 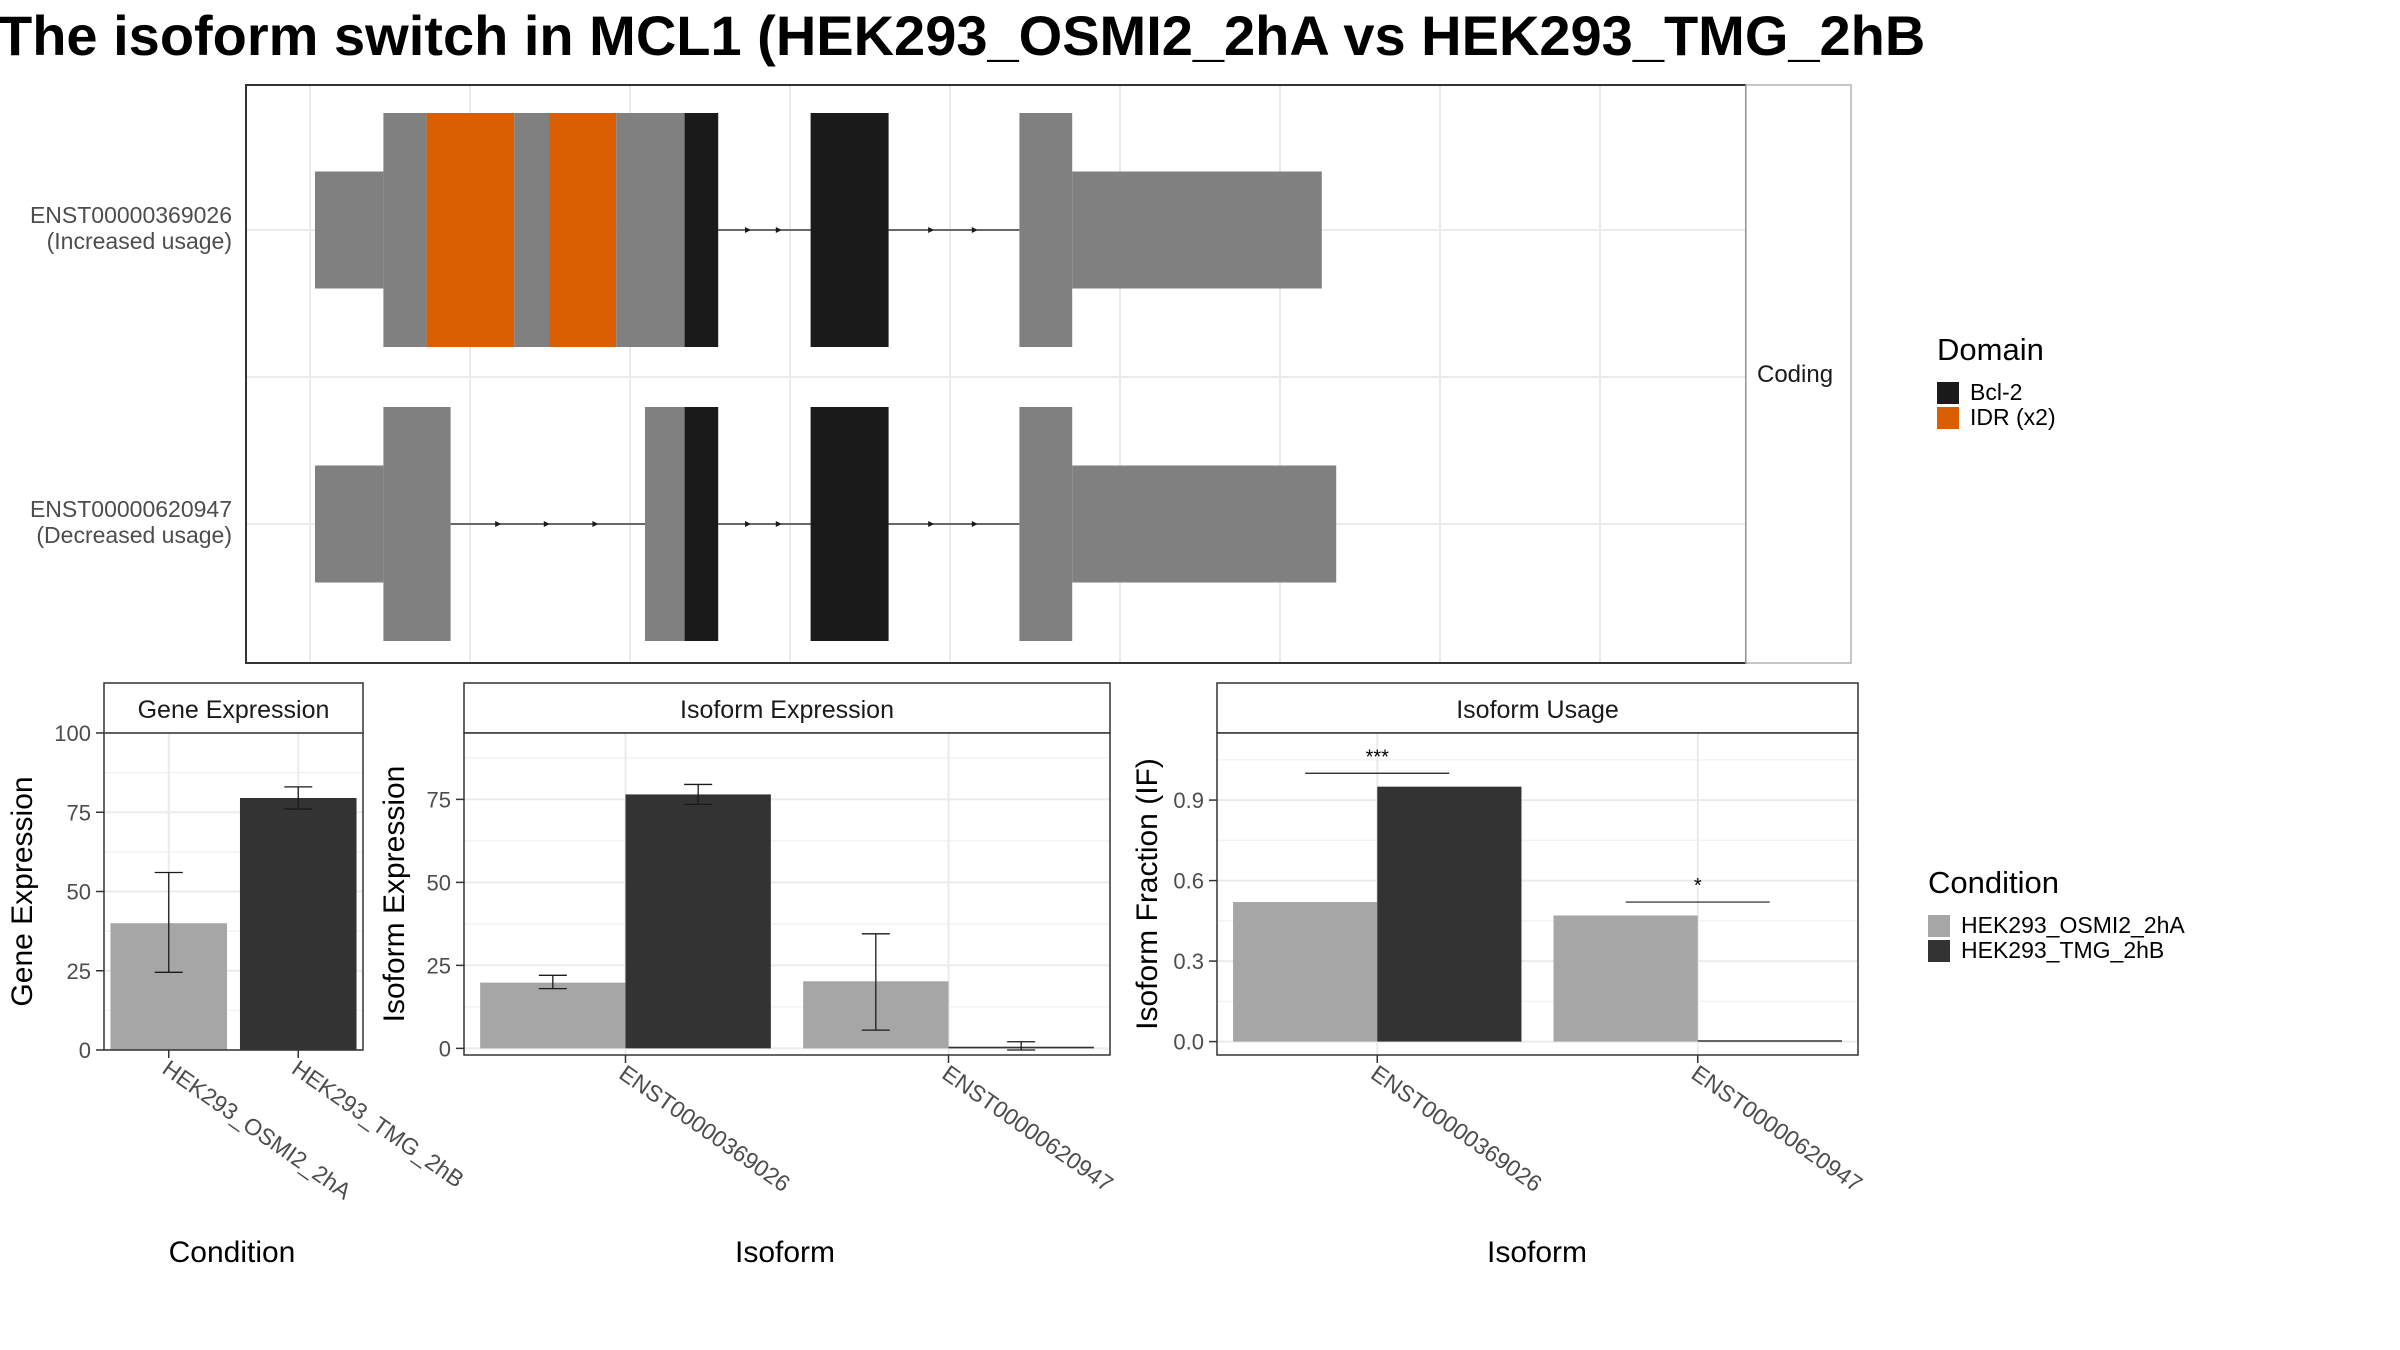 What do you see at coordinates (1147, 894) in the screenshot?
I see `y-axis-label: Isoform Fraction (IF)` at bounding box center [1147, 894].